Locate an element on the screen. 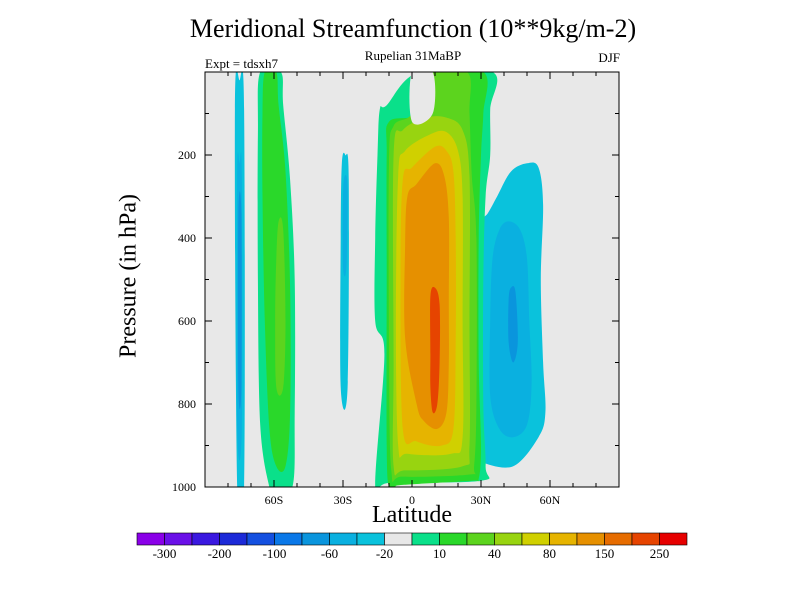  colorbar-label-6: 40 is located at coordinates (494, 553).